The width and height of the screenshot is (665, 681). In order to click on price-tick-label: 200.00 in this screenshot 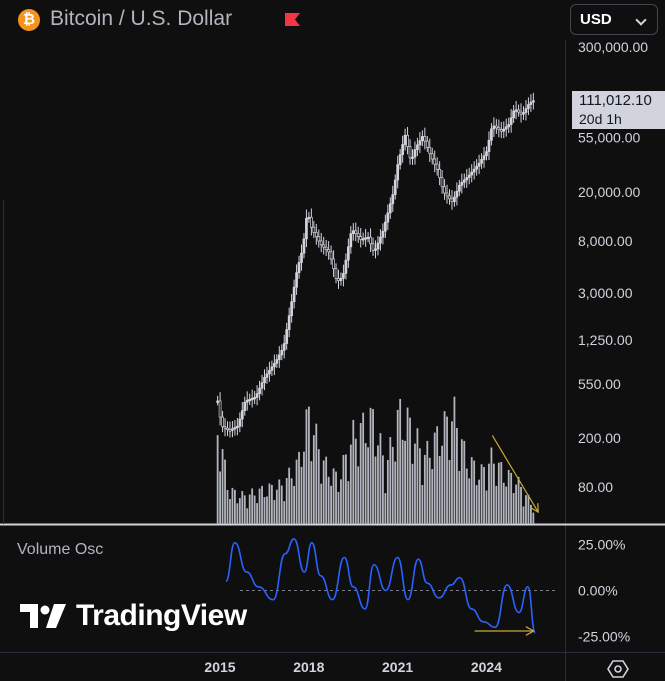, I will do `click(599, 438)`.